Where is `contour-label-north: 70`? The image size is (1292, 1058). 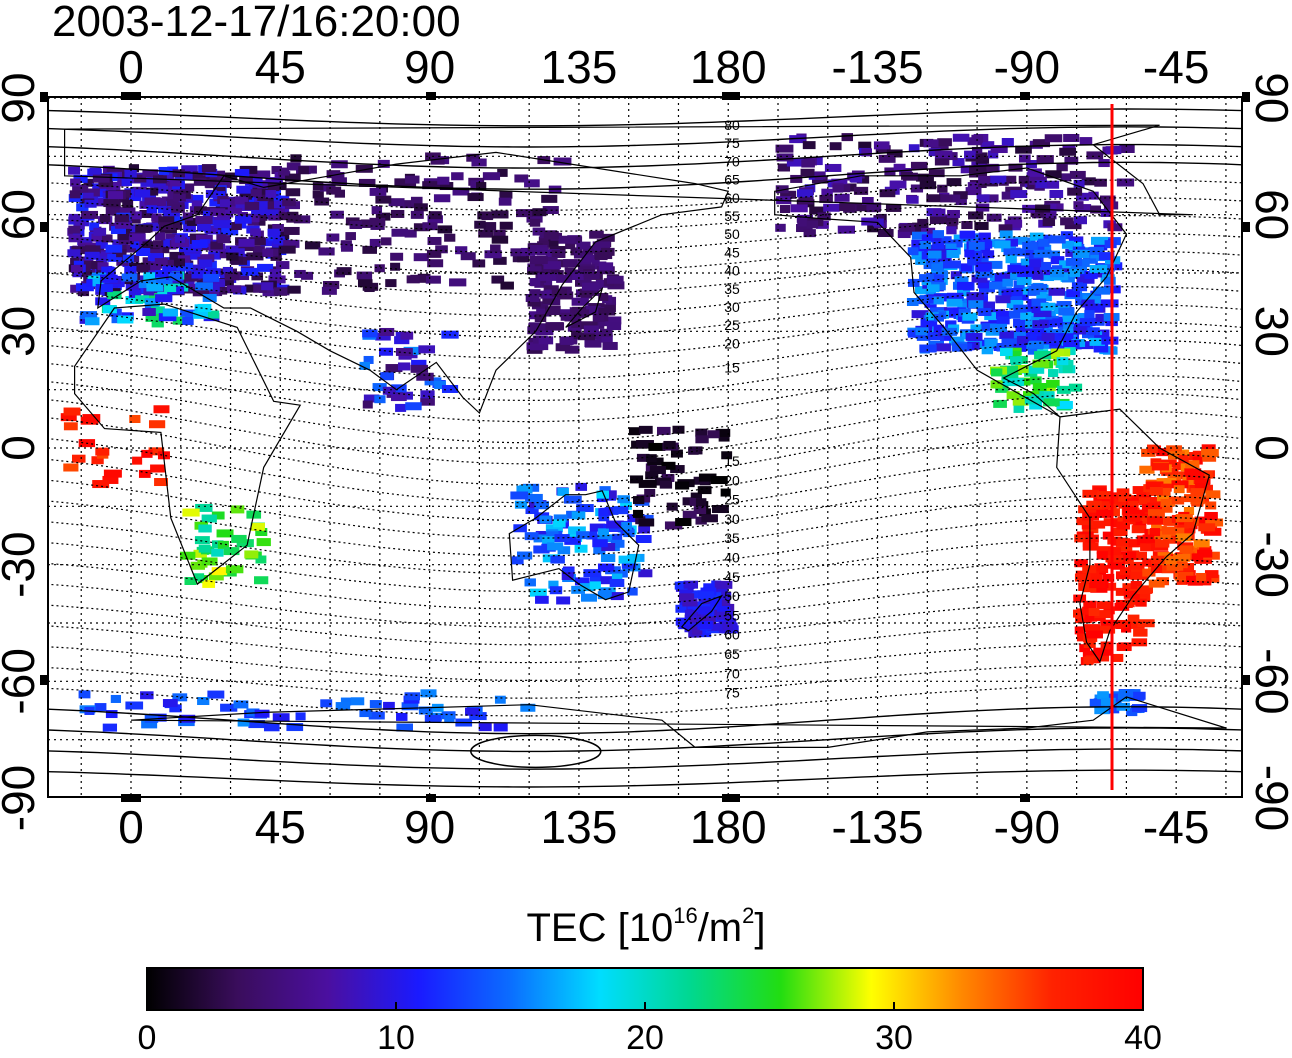 contour-label-north: 70 is located at coordinates (732, 161).